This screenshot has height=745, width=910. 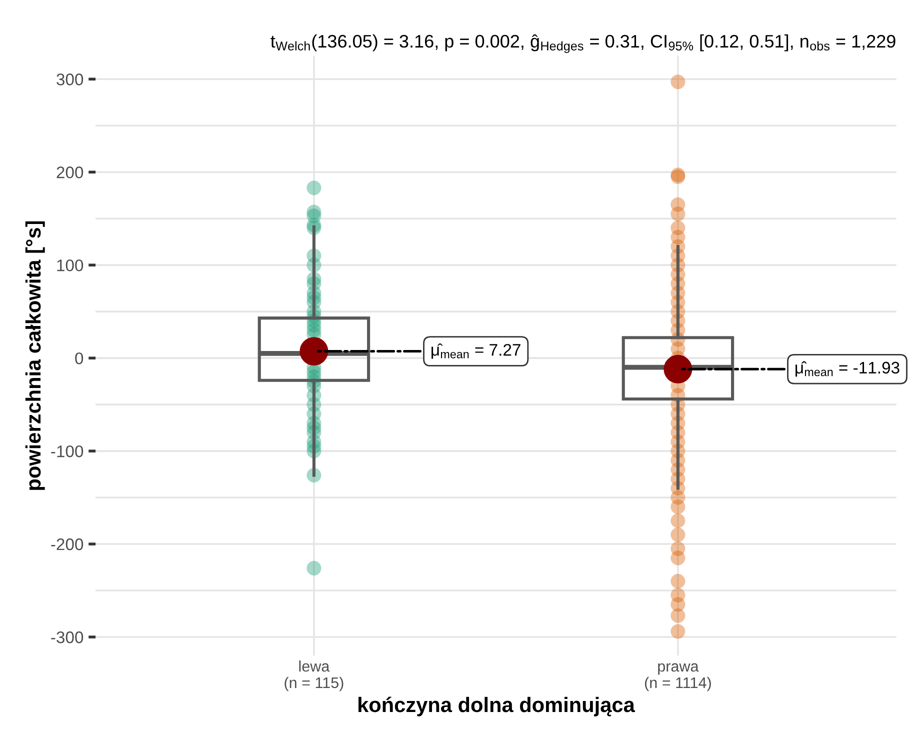 I want to click on chart-title: t$_{Welch}$(136.05) = 3.16, p = 0.002, ĝ$_{Hedges}$ = 0.31, CI$_{95%}$ [0.12, 0.51], n$_{obs}$ = 1,229, so click(x=583, y=43).